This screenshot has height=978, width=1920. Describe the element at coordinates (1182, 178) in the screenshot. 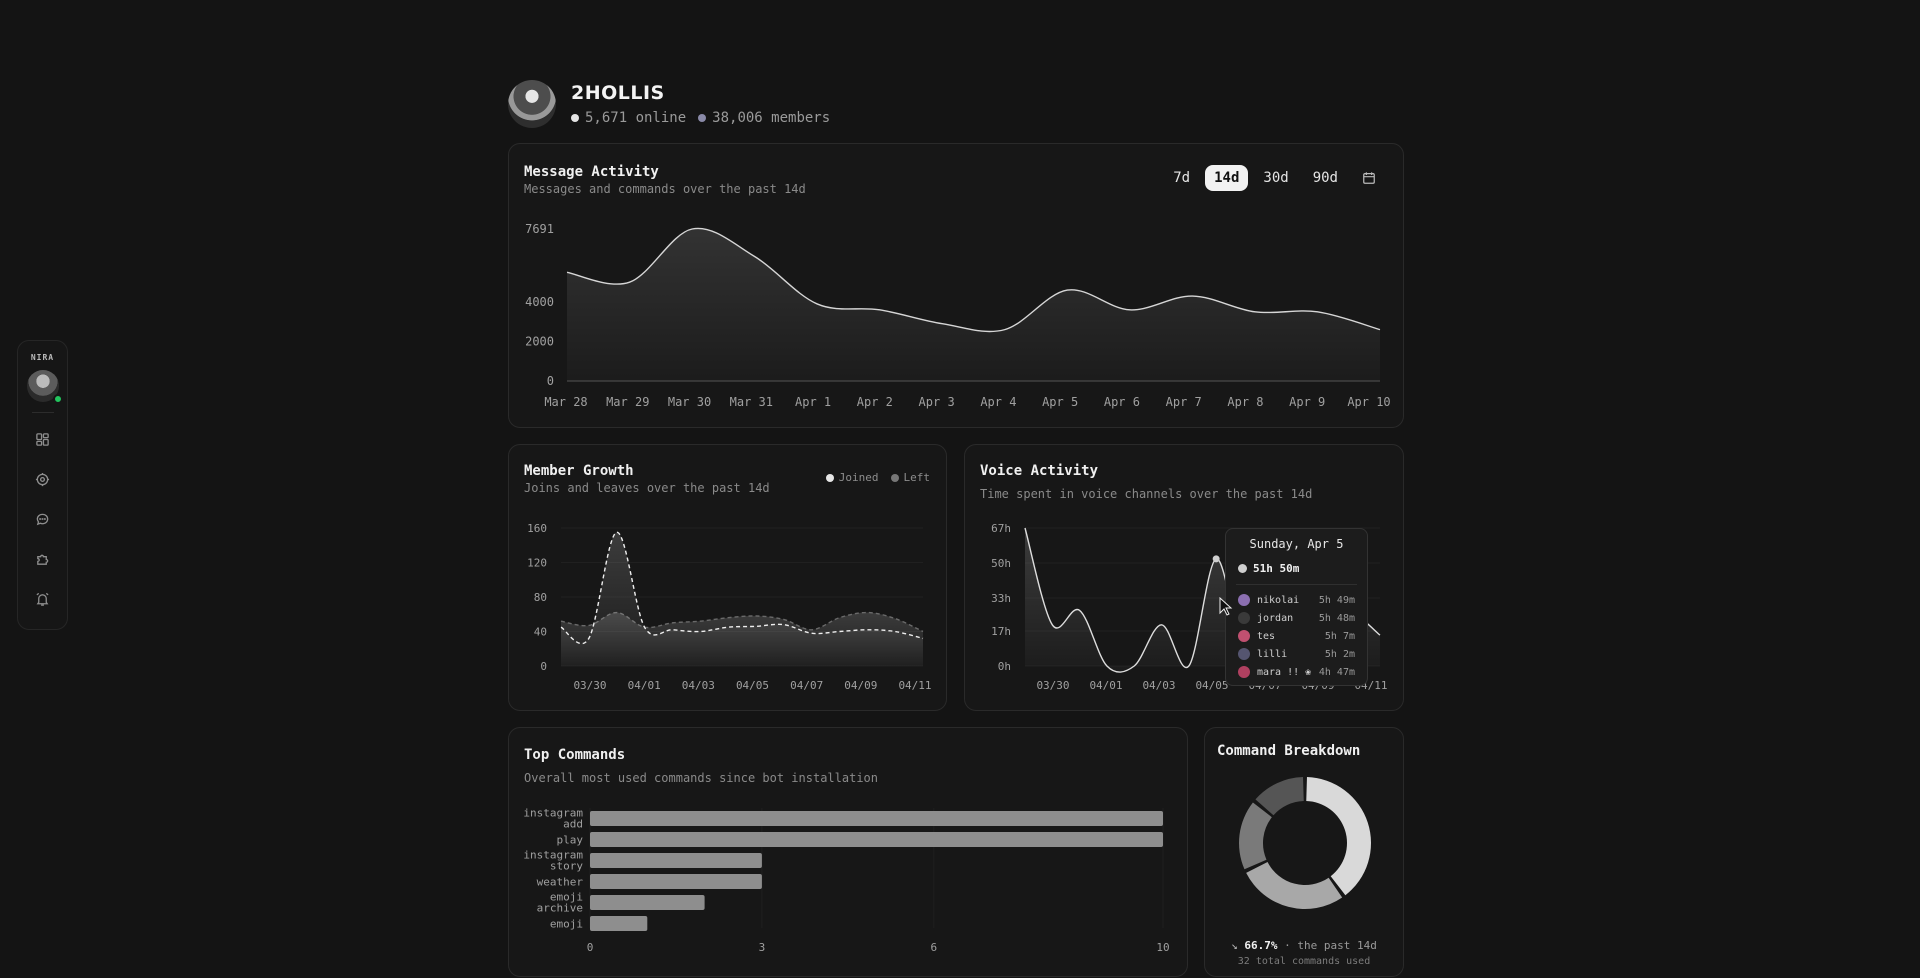

I see `range-7d-button: 7d` at that location.